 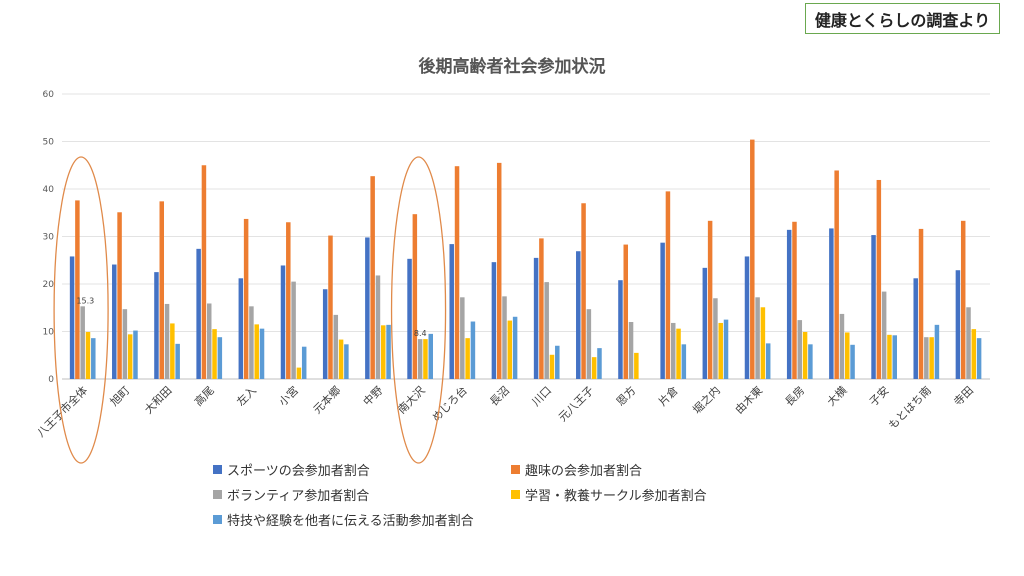 I want to click on x-tick-label: 長房, so click(x=795, y=396).